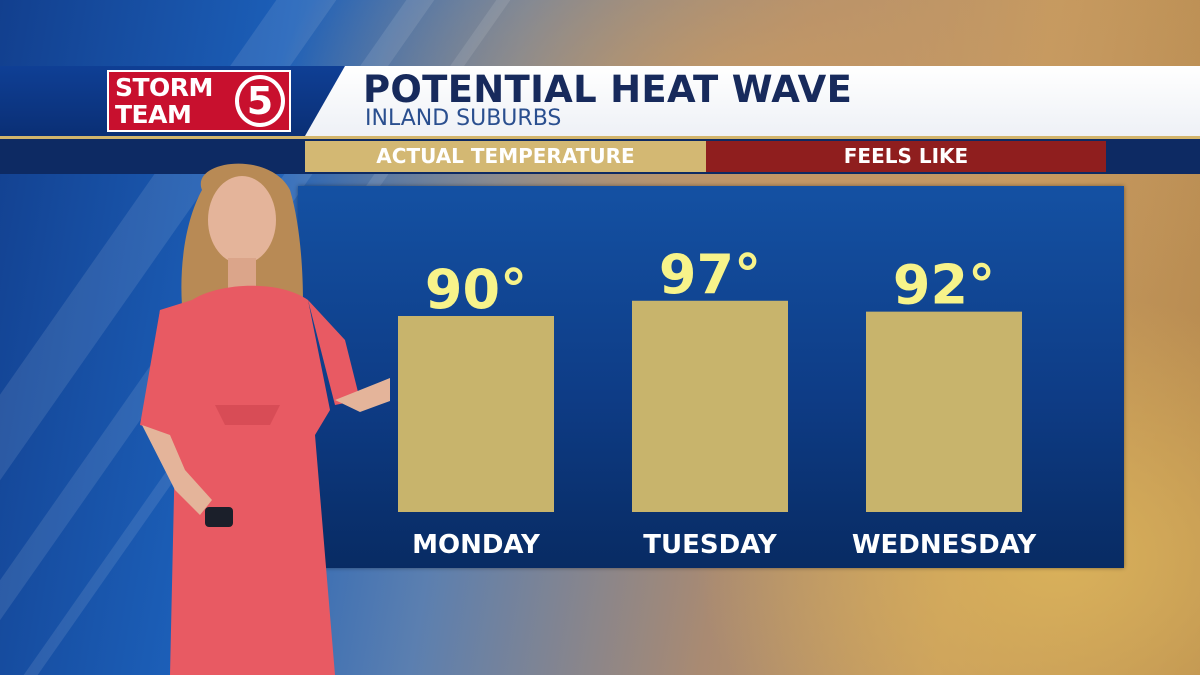  I want to click on legend-actual-temperature: ACTUAL TEMPERATURE, so click(505, 156).